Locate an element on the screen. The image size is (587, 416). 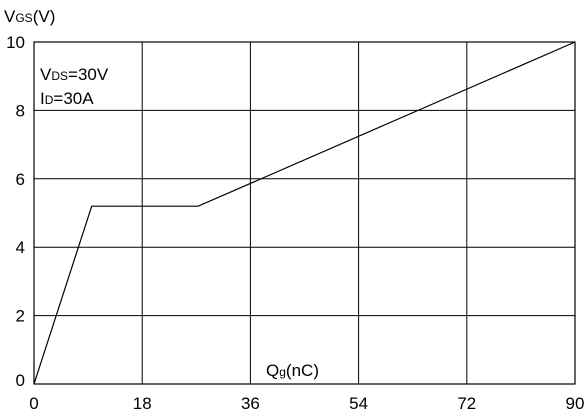
y-axis-label: VGS(V) is located at coordinates (29, 16).